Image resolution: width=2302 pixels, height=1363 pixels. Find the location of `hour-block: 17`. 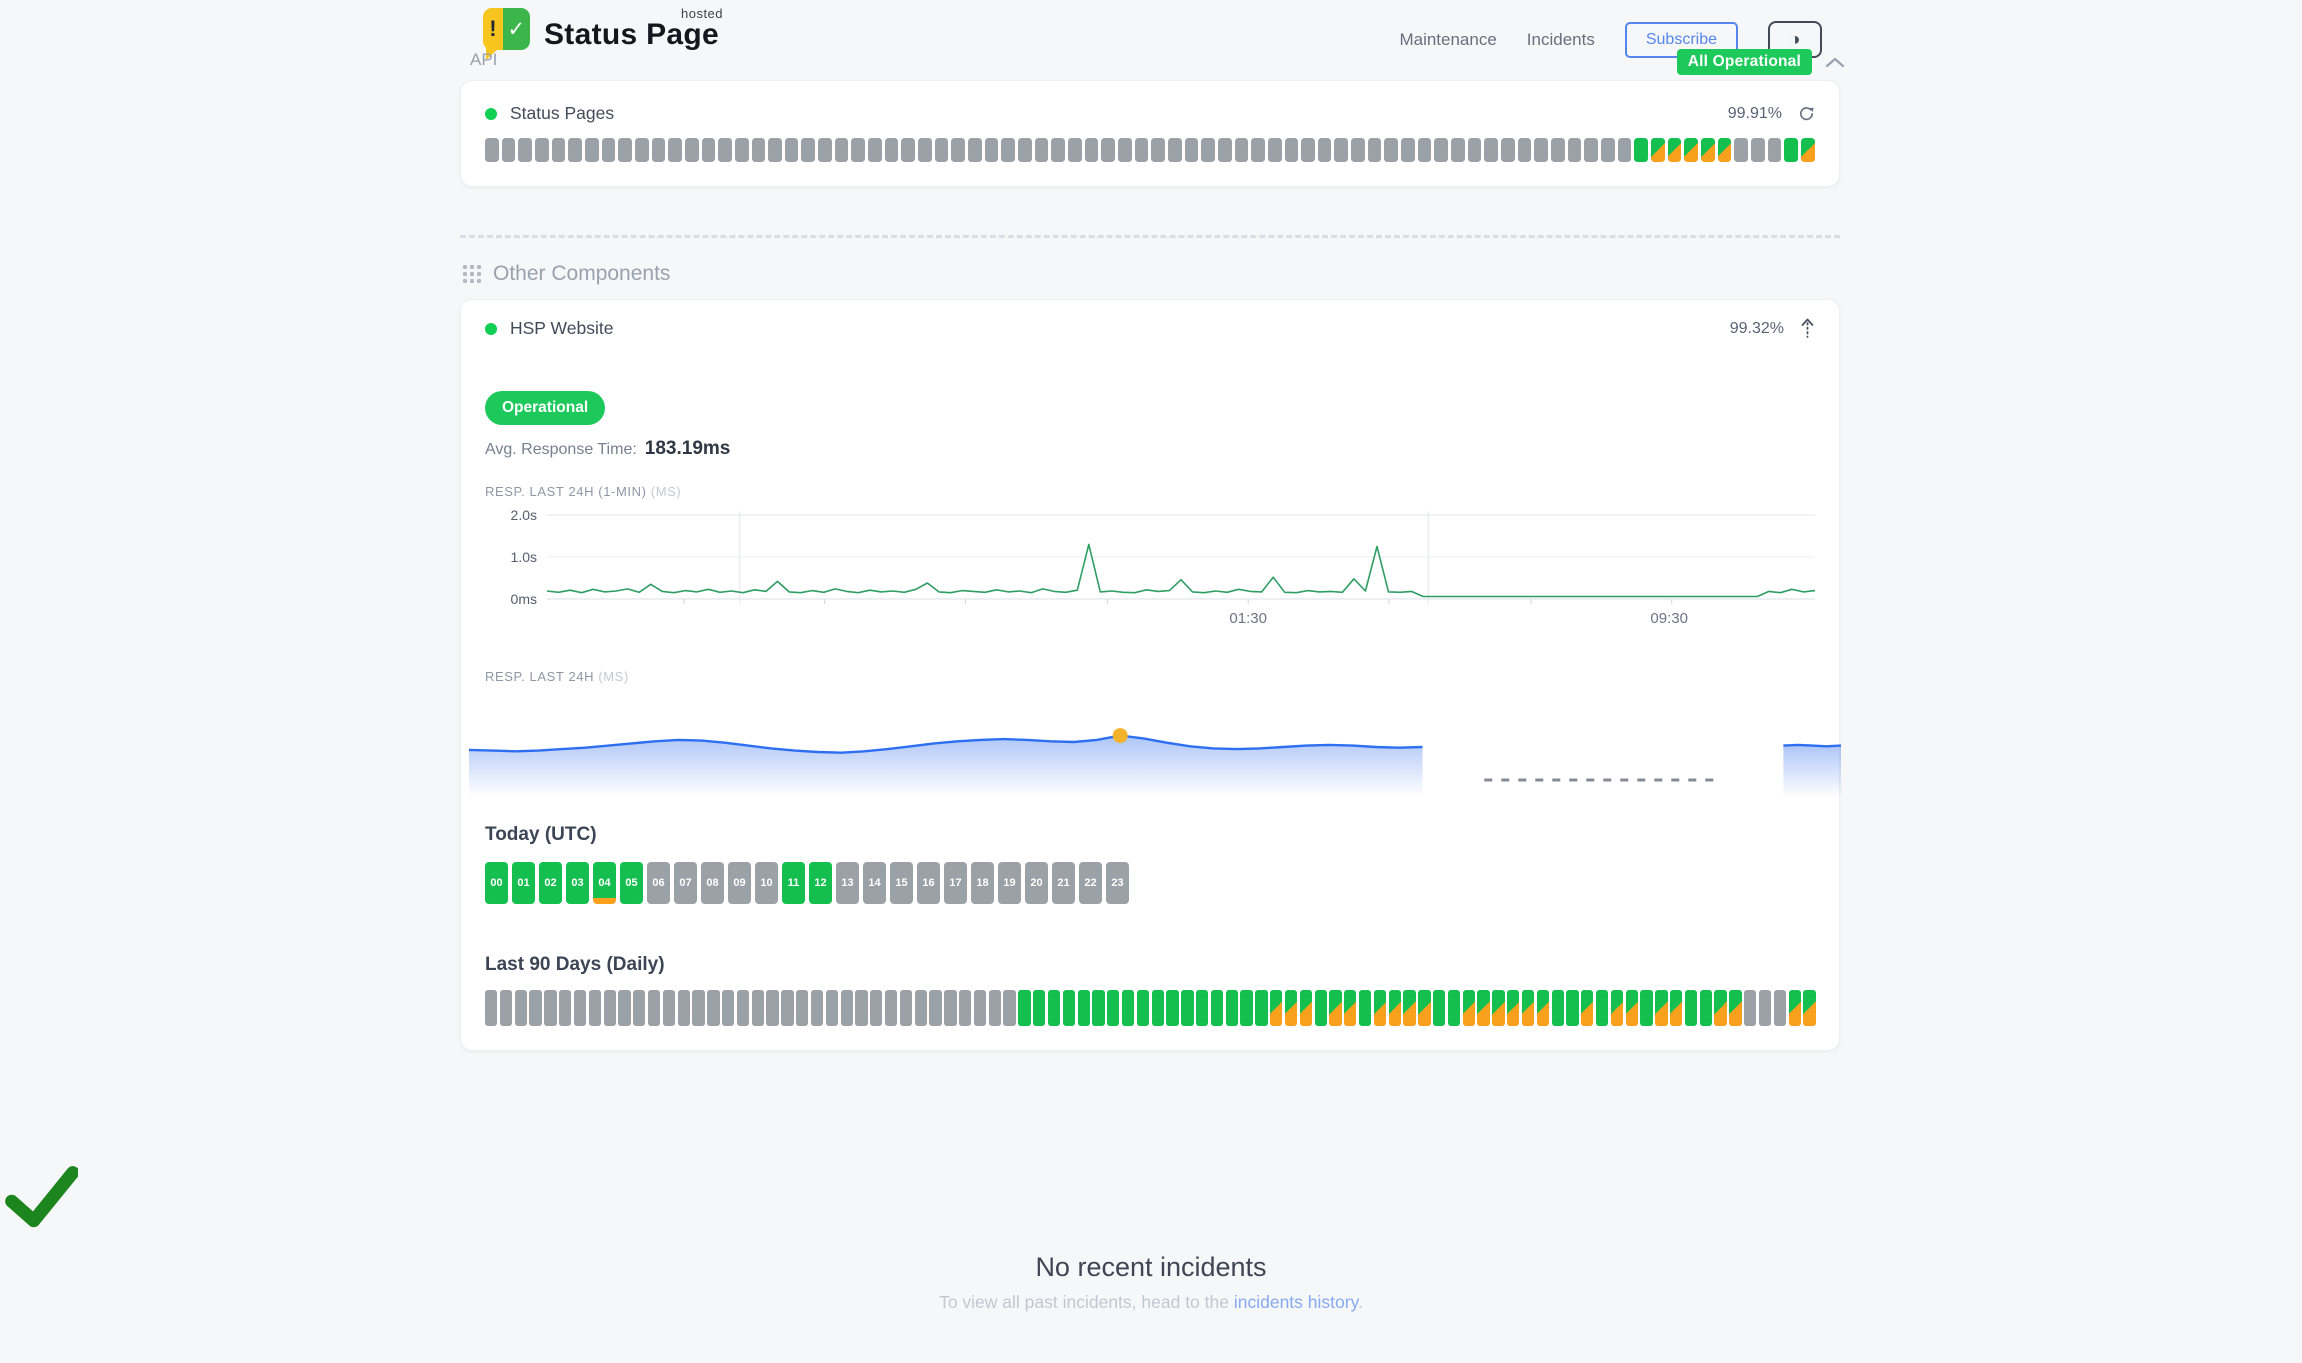

hour-block: 17 is located at coordinates (955, 883).